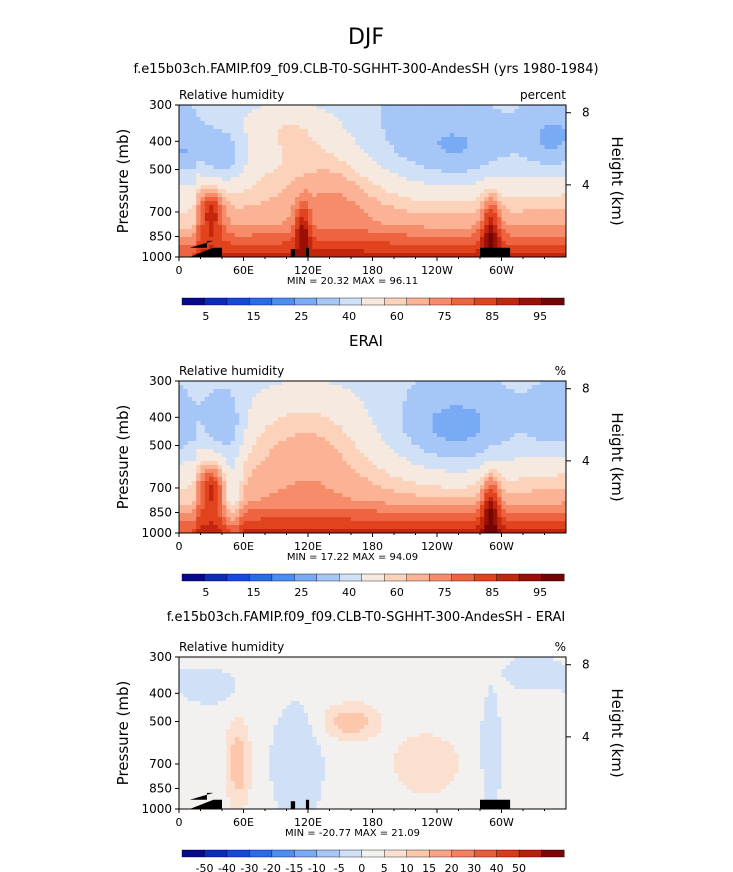 The width and height of the screenshot is (733, 872). Describe the element at coordinates (492, 316) in the screenshot. I see `colorbar-label: 85` at that location.